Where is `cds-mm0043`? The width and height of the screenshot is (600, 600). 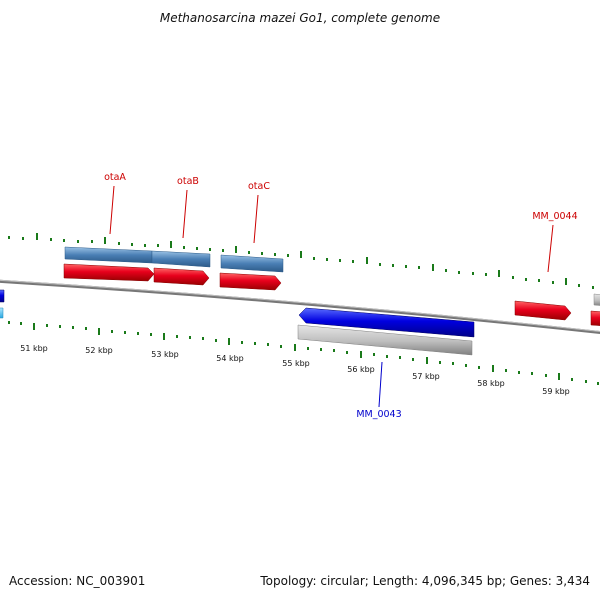
cds-mm0043 is located at coordinates (385, 340).